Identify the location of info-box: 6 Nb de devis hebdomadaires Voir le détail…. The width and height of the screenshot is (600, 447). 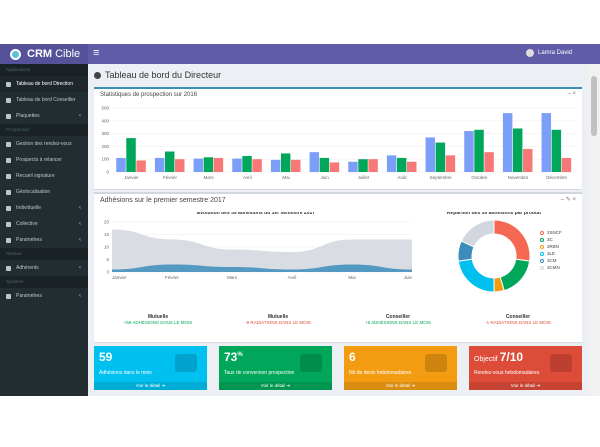
(400, 368).